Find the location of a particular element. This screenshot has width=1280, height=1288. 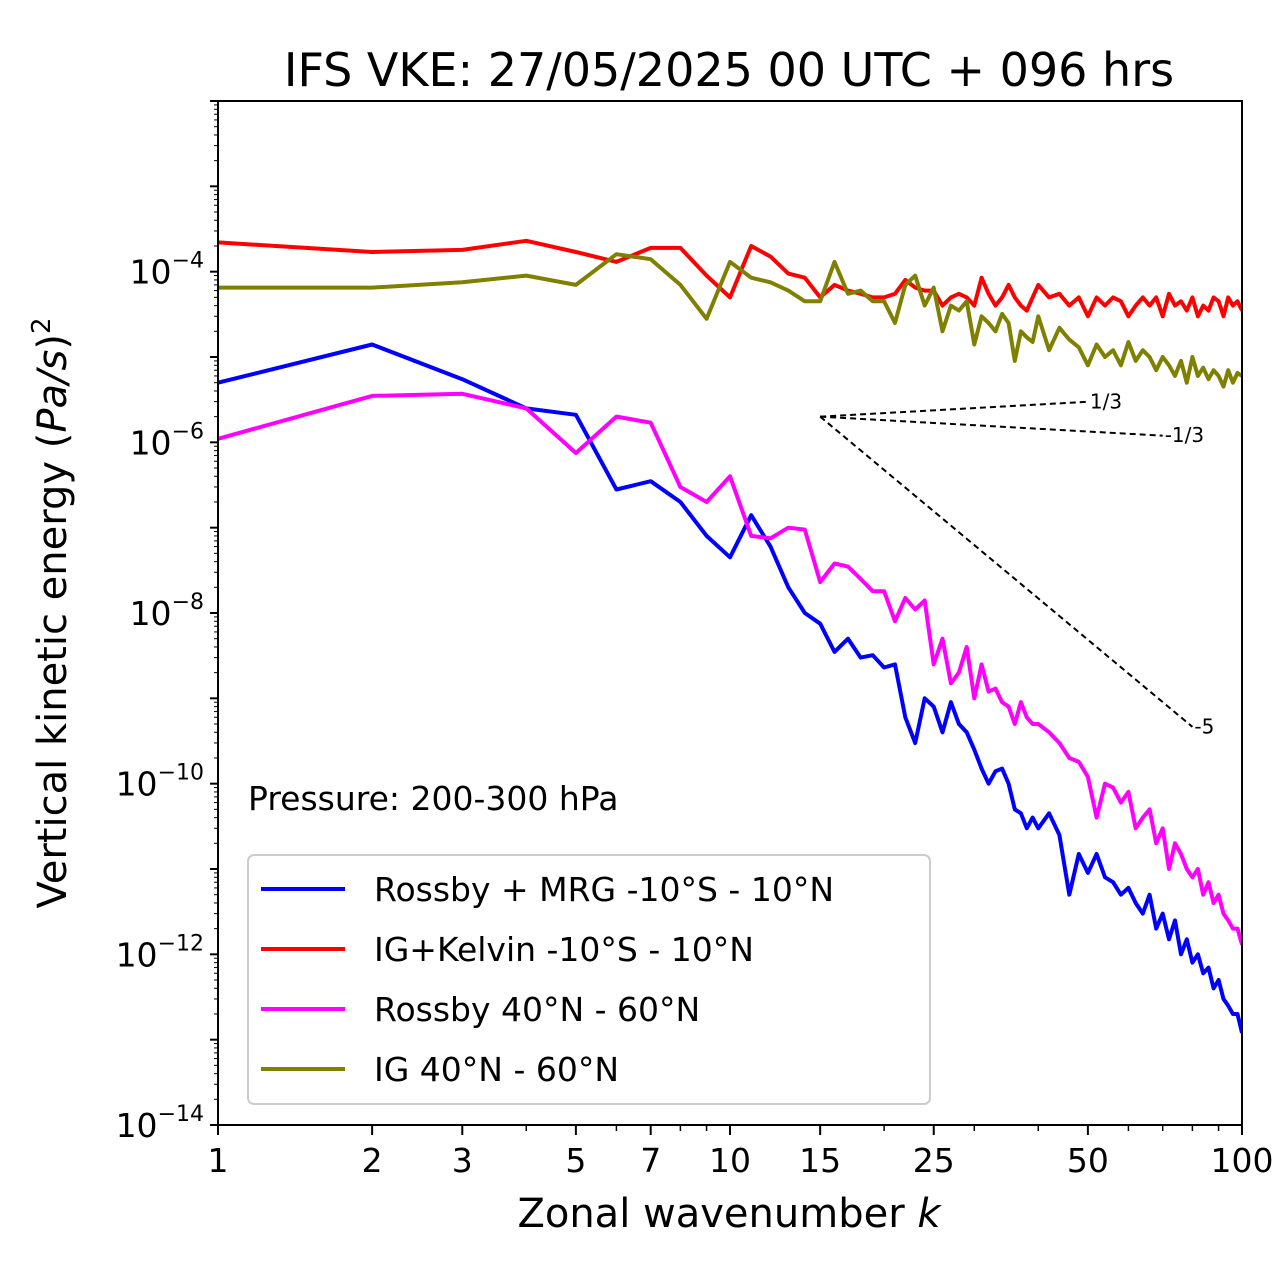

y-axis-label-close: ) is located at coordinates (53, 342).